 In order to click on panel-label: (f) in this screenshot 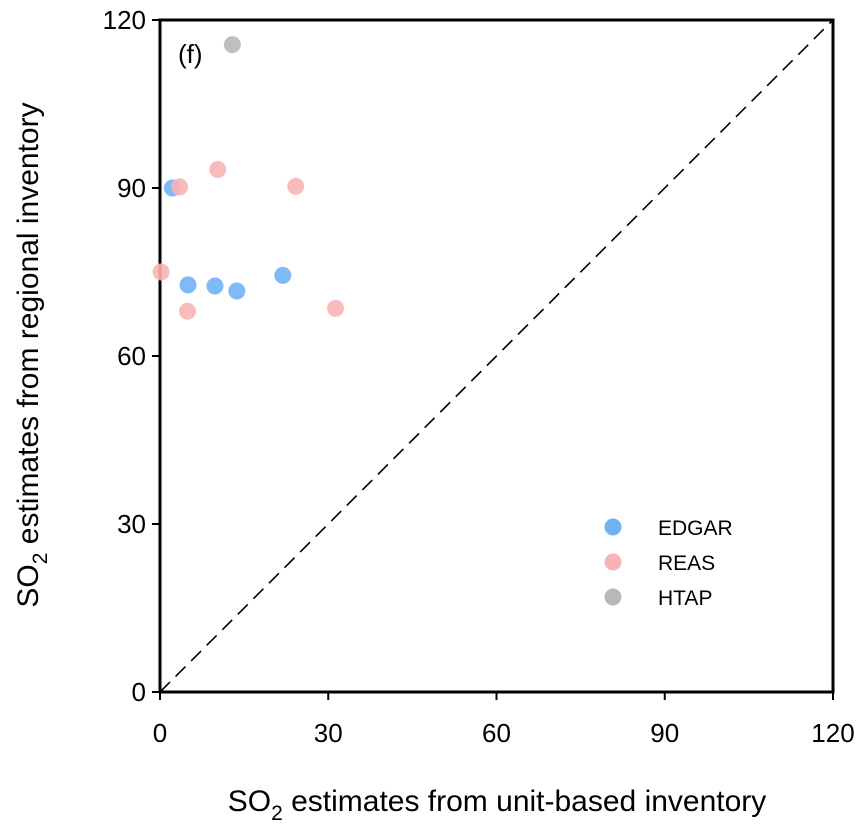, I will do `click(190, 54)`.